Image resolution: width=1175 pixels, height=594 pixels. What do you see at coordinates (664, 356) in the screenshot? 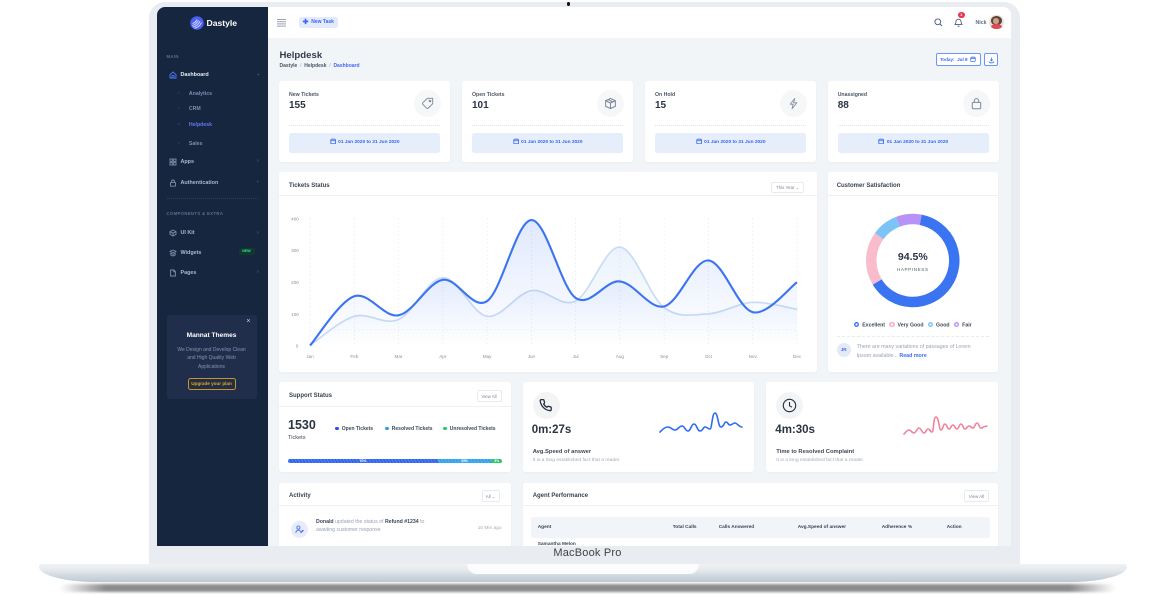
I see `svg-text: Sep` at bounding box center [664, 356].